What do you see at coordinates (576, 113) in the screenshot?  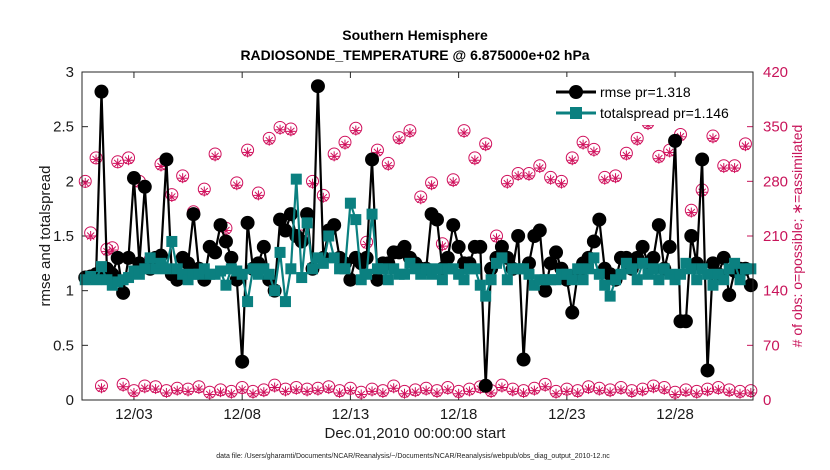 I see `legend-spread-marker` at bounding box center [576, 113].